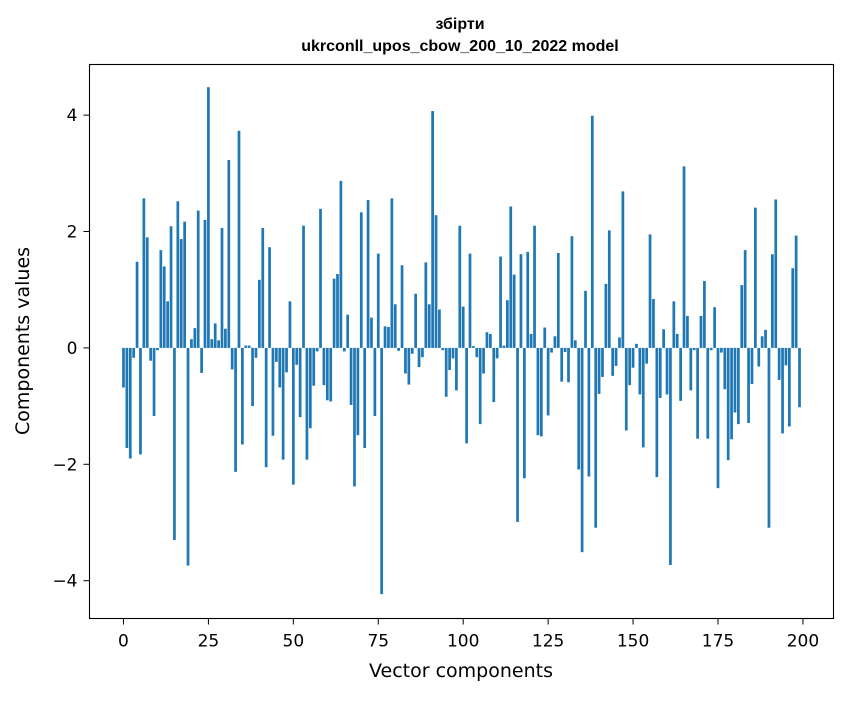 Image resolution: width=847 pixels, height=701 pixels. Describe the element at coordinates (72, 349) in the screenshot. I see `y-tick-label: 0` at that location.